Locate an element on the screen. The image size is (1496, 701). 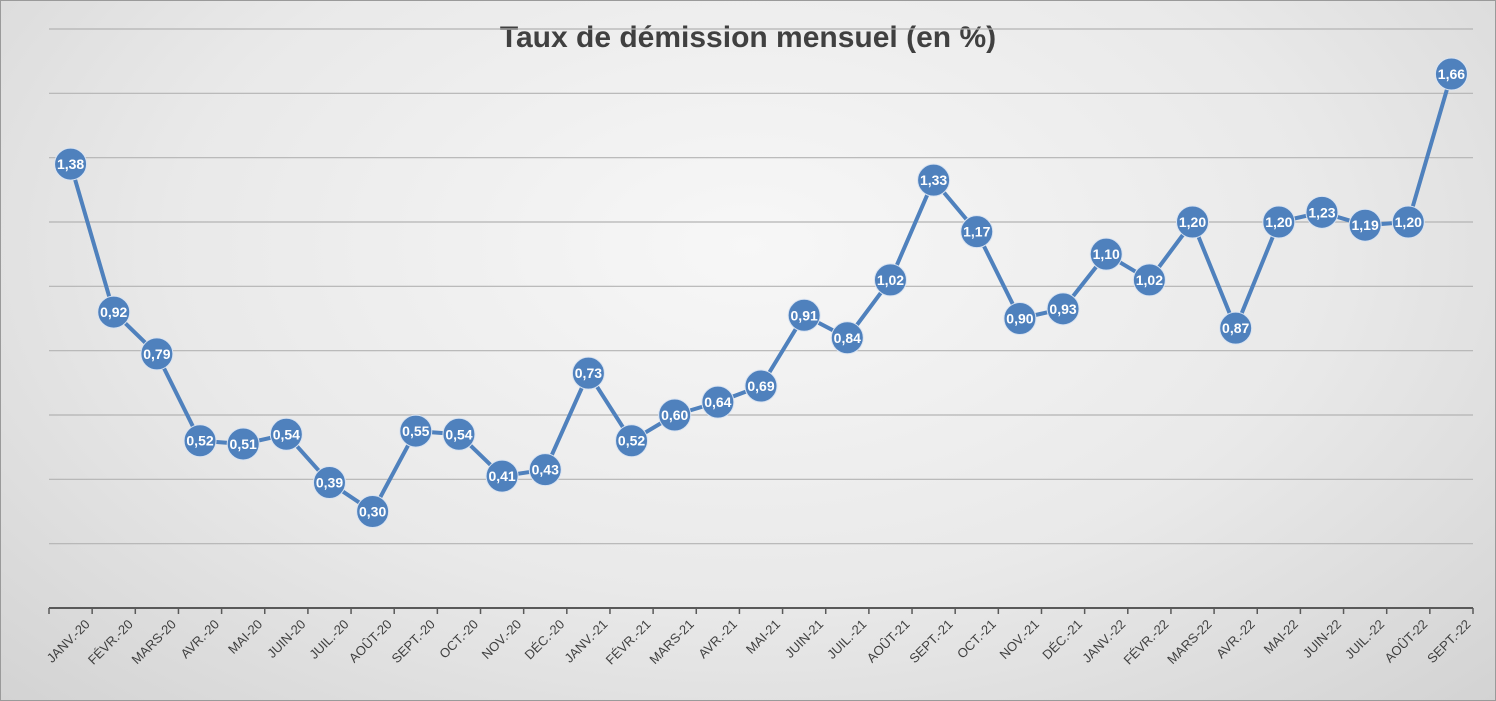
x-tick-label: JUIN-22 is located at coordinates (1322, 639).